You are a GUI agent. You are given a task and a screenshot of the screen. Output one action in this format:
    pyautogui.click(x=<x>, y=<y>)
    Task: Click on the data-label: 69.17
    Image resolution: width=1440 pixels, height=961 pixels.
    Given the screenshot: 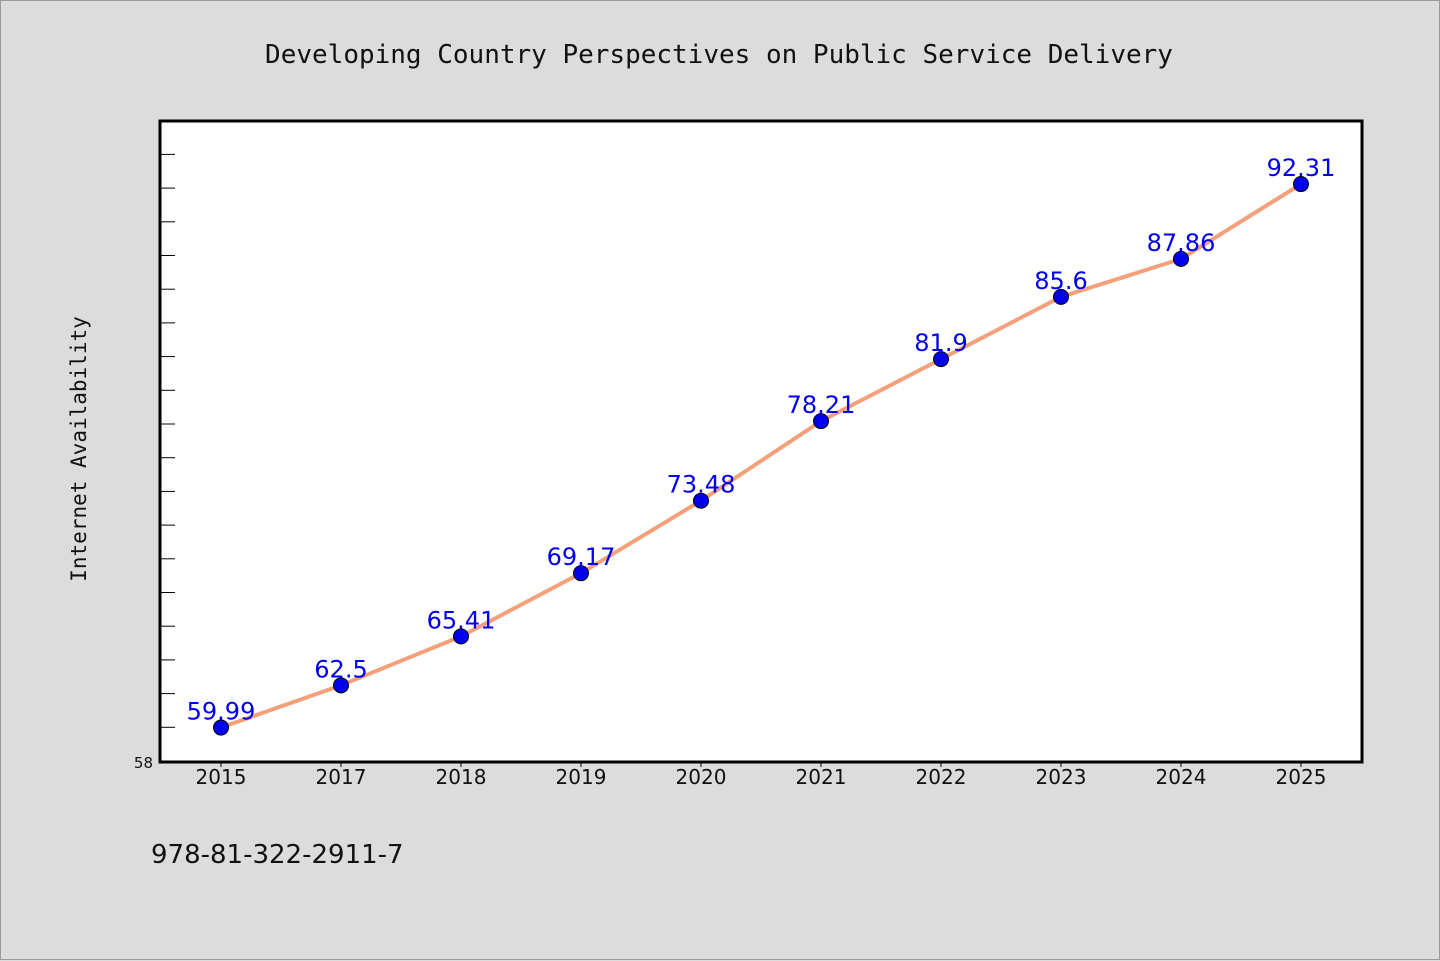 What is the action you would take?
    pyautogui.click(x=581, y=557)
    